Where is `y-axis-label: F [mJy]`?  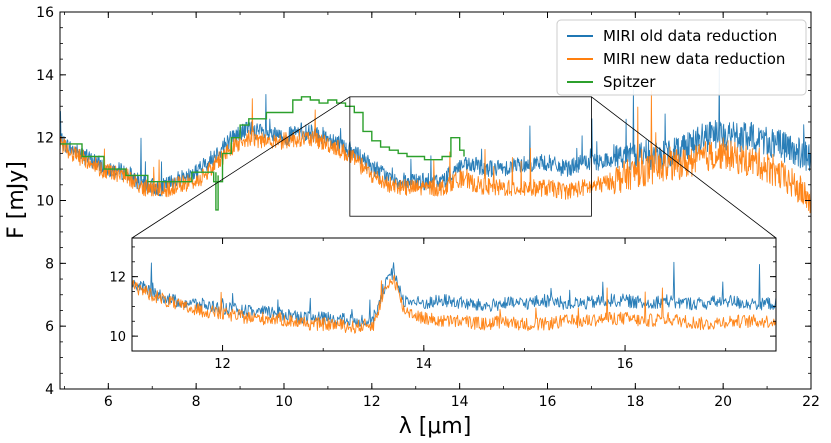
y-axis-label: F [mJy] is located at coordinates (16, 200).